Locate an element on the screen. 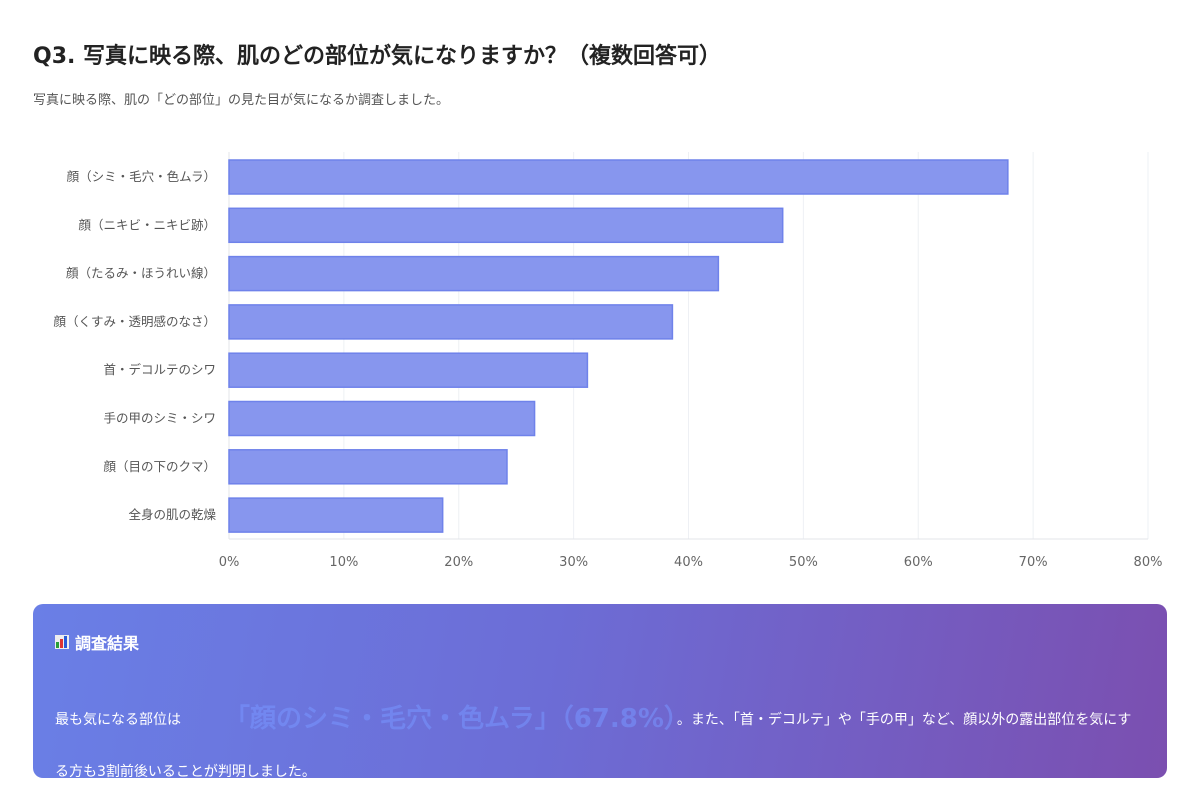  x-tick-label: 40% is located at coordinates (688, 562).